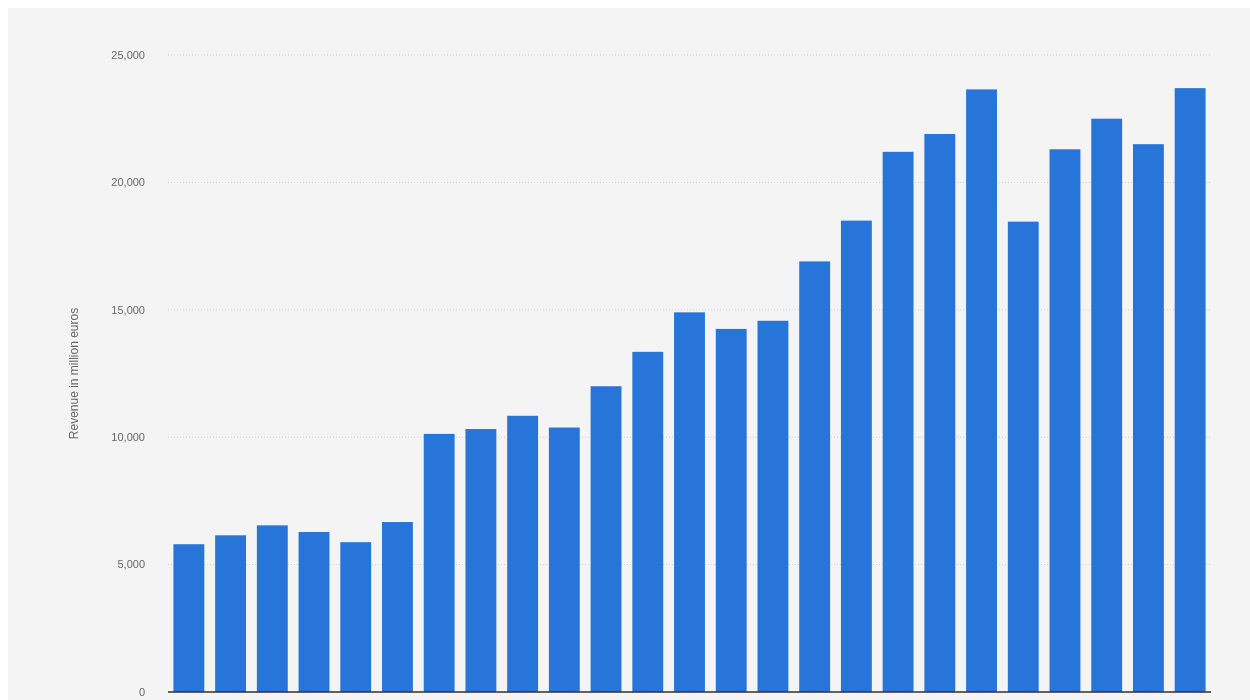 This screenshot has width=1250, height=700. Describe the element at coordinates (131, 564) in the screenshot. I see `y-tick-label: 5,000` at that location.